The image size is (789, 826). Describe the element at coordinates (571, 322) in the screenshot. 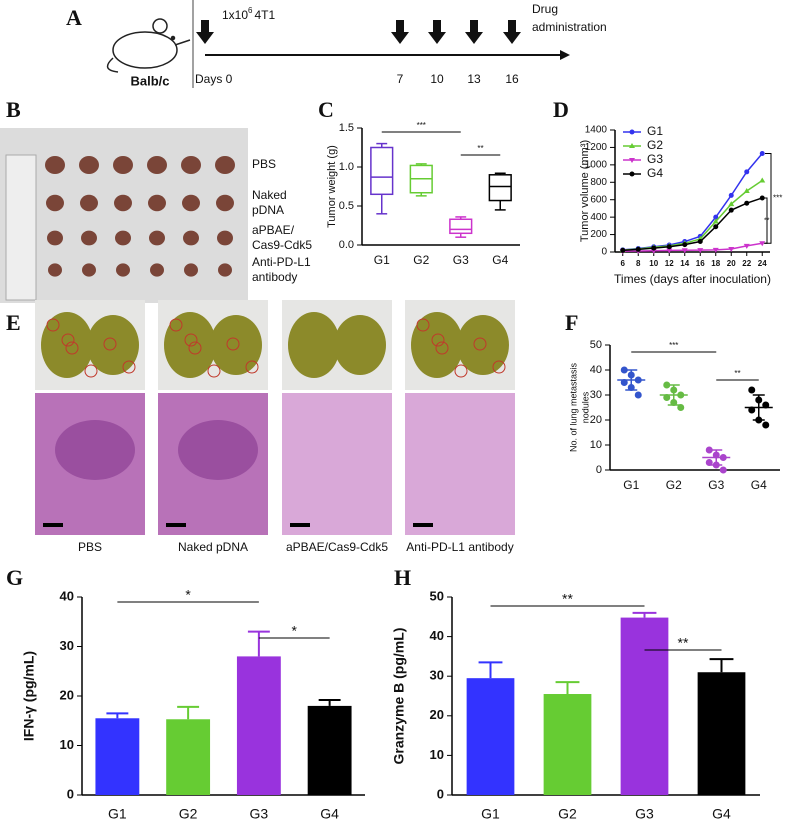

I see `panel-label: F` at that location.